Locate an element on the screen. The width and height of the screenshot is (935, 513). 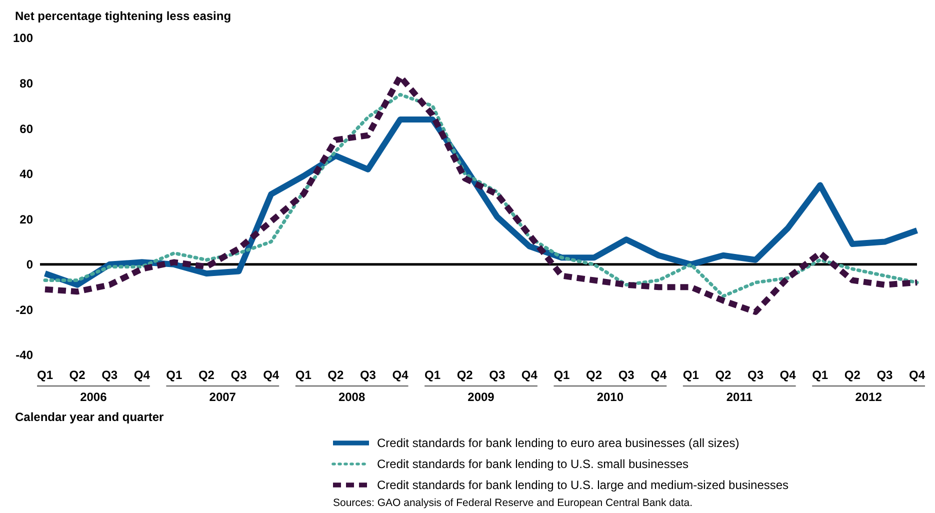
source-note: Sources: GAO analysis of Federal Reserve and European Central Bank data. is located at coordinates (513, 503).